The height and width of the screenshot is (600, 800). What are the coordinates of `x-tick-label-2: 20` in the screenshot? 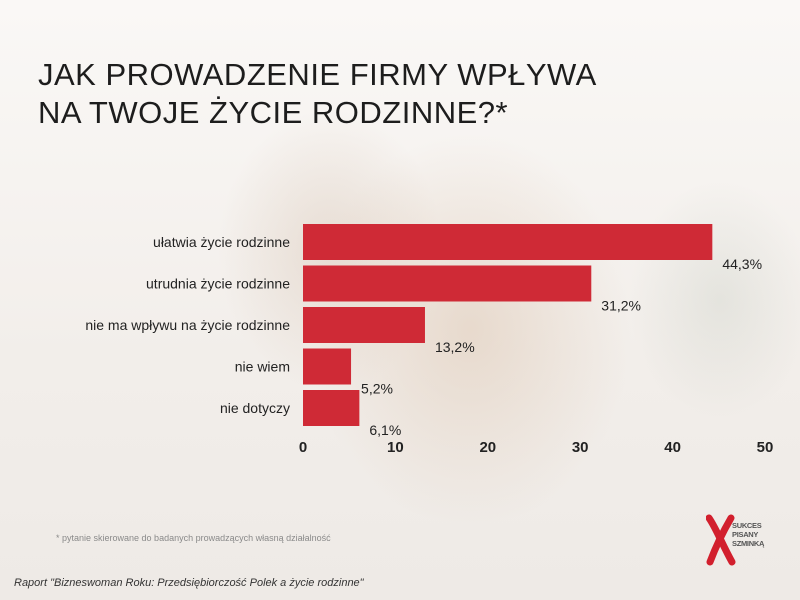 It's located at (487, 447).